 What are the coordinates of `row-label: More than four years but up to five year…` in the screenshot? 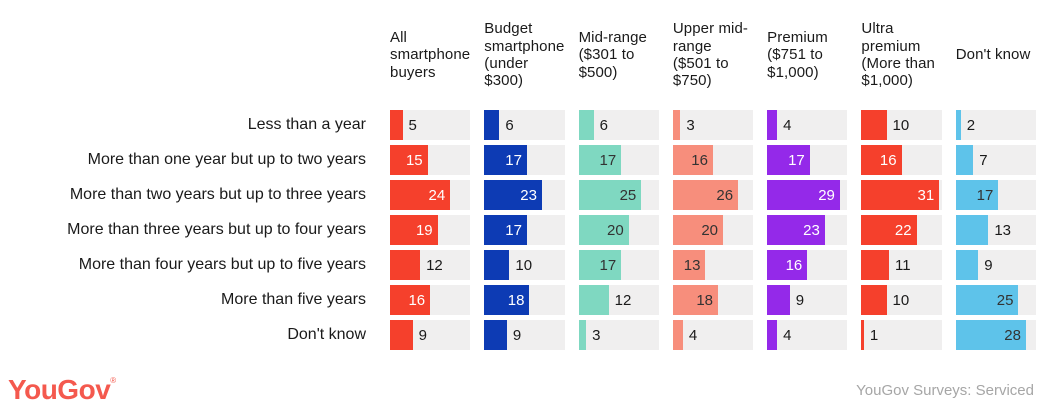 It's located at (222, 264).